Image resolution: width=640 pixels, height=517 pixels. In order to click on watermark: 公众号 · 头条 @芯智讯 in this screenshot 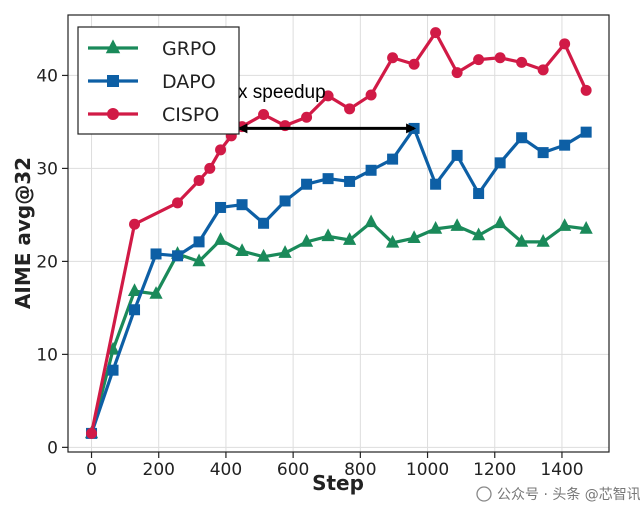, I will do `click(558, 494)`.